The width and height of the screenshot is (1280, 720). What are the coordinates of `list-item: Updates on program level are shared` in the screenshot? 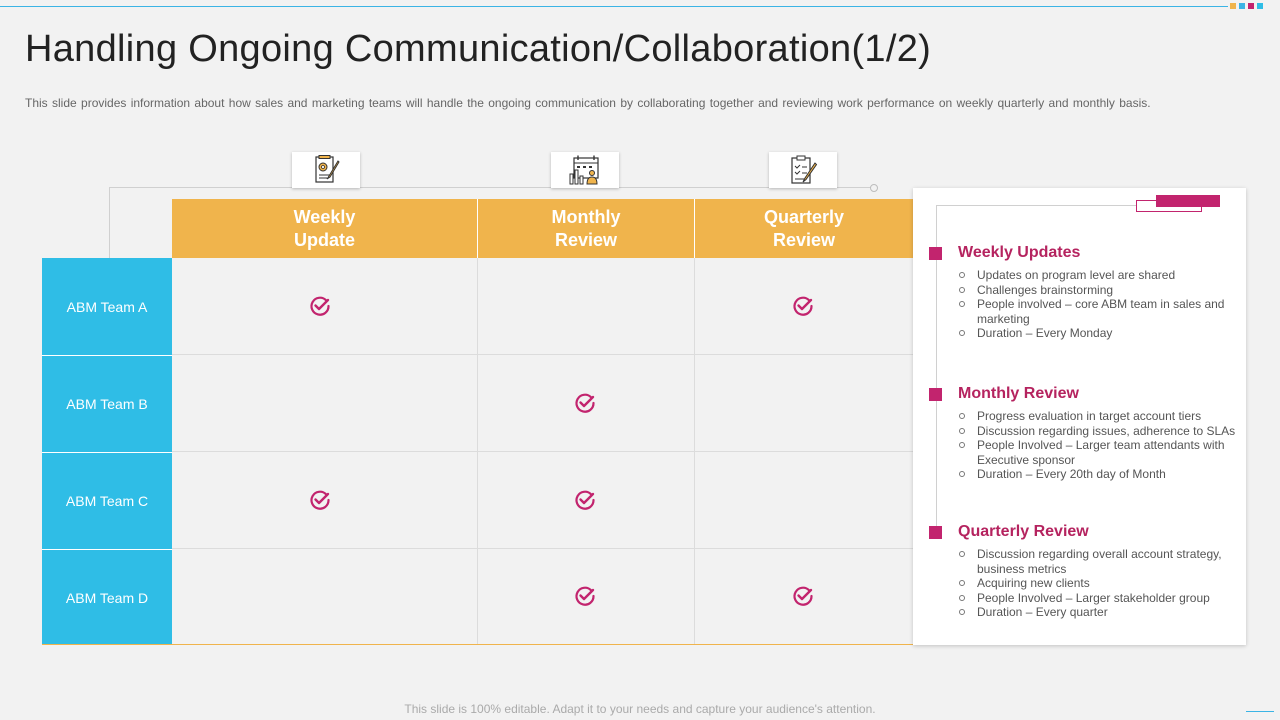 It's located at (1098, 275).